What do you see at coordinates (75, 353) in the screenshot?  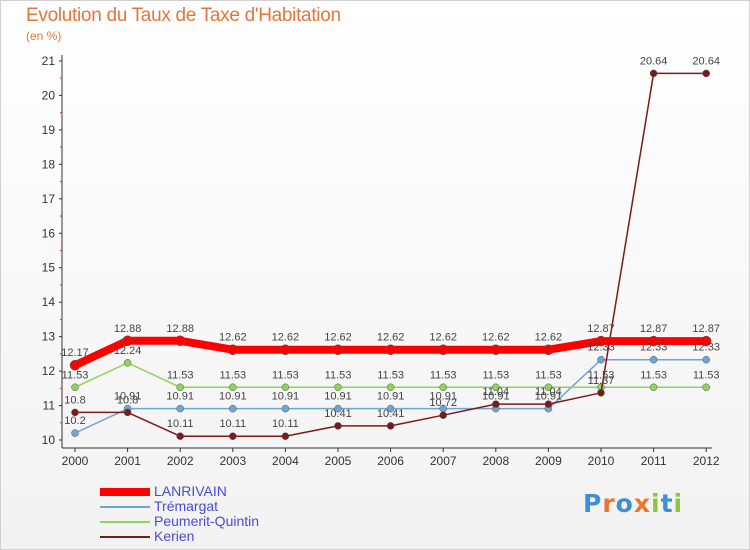 I see `data-label: 12.17` at bounding box center [75, 353].